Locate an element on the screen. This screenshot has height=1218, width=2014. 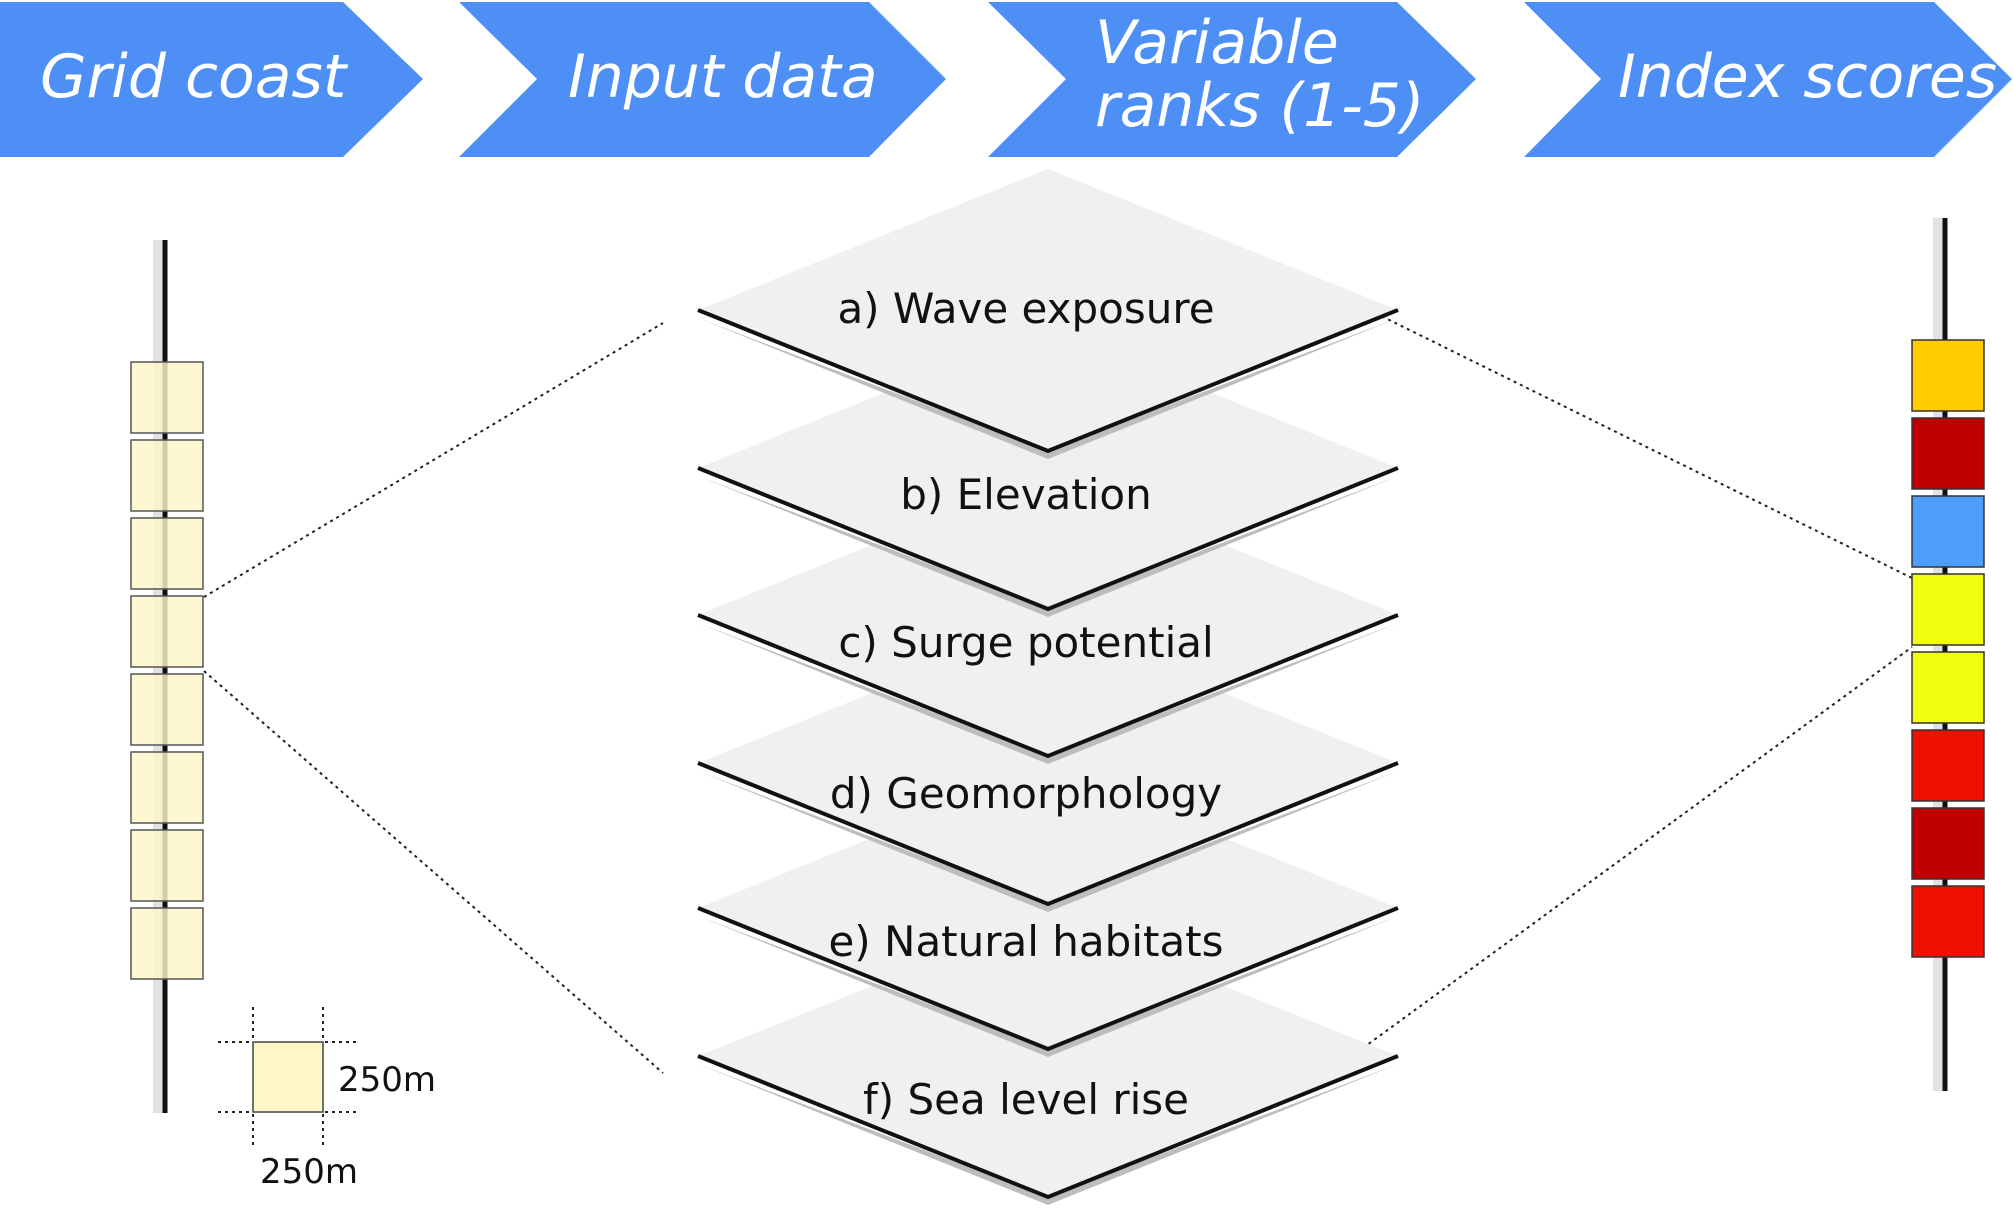
step-label-line1: Variable is located at coordinates (1217, 43).